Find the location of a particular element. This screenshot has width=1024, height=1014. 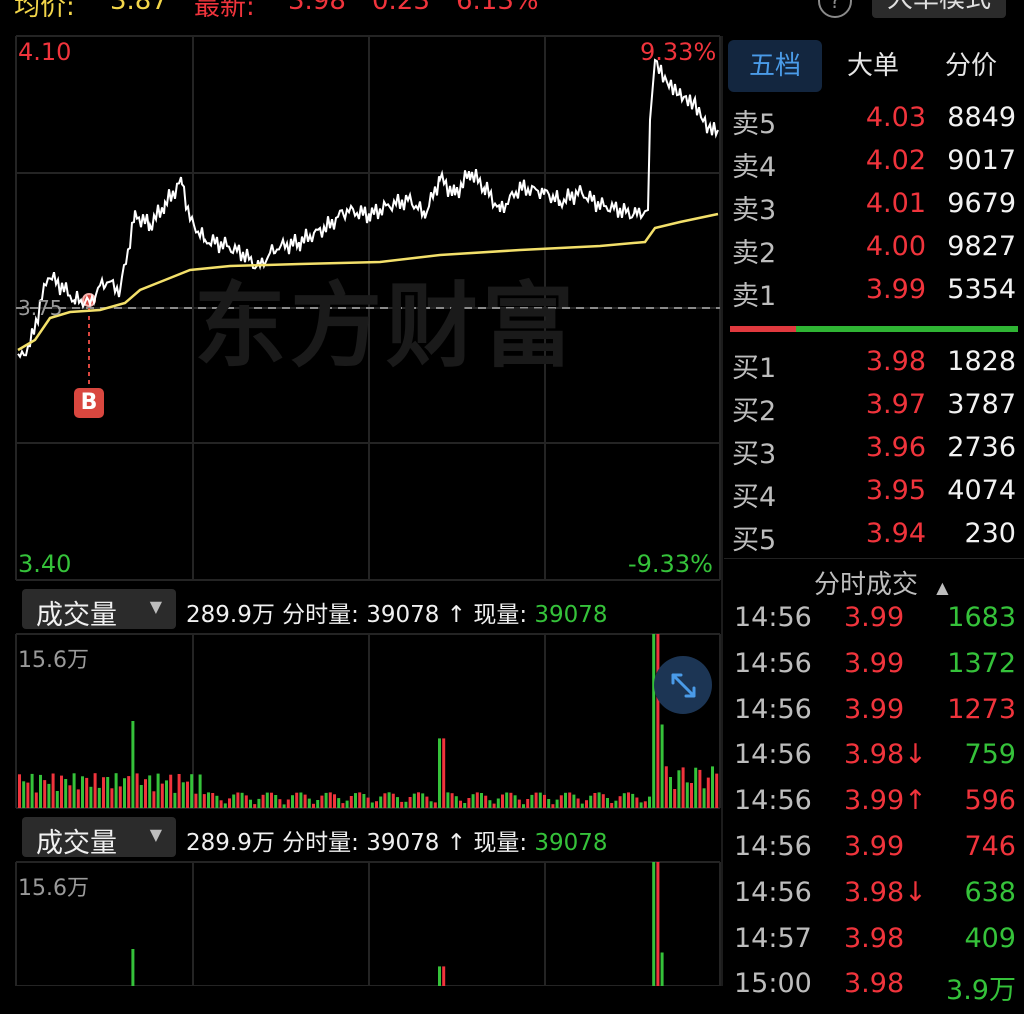

tab-five-levels: 五档 is located at coordinates (775, 66).